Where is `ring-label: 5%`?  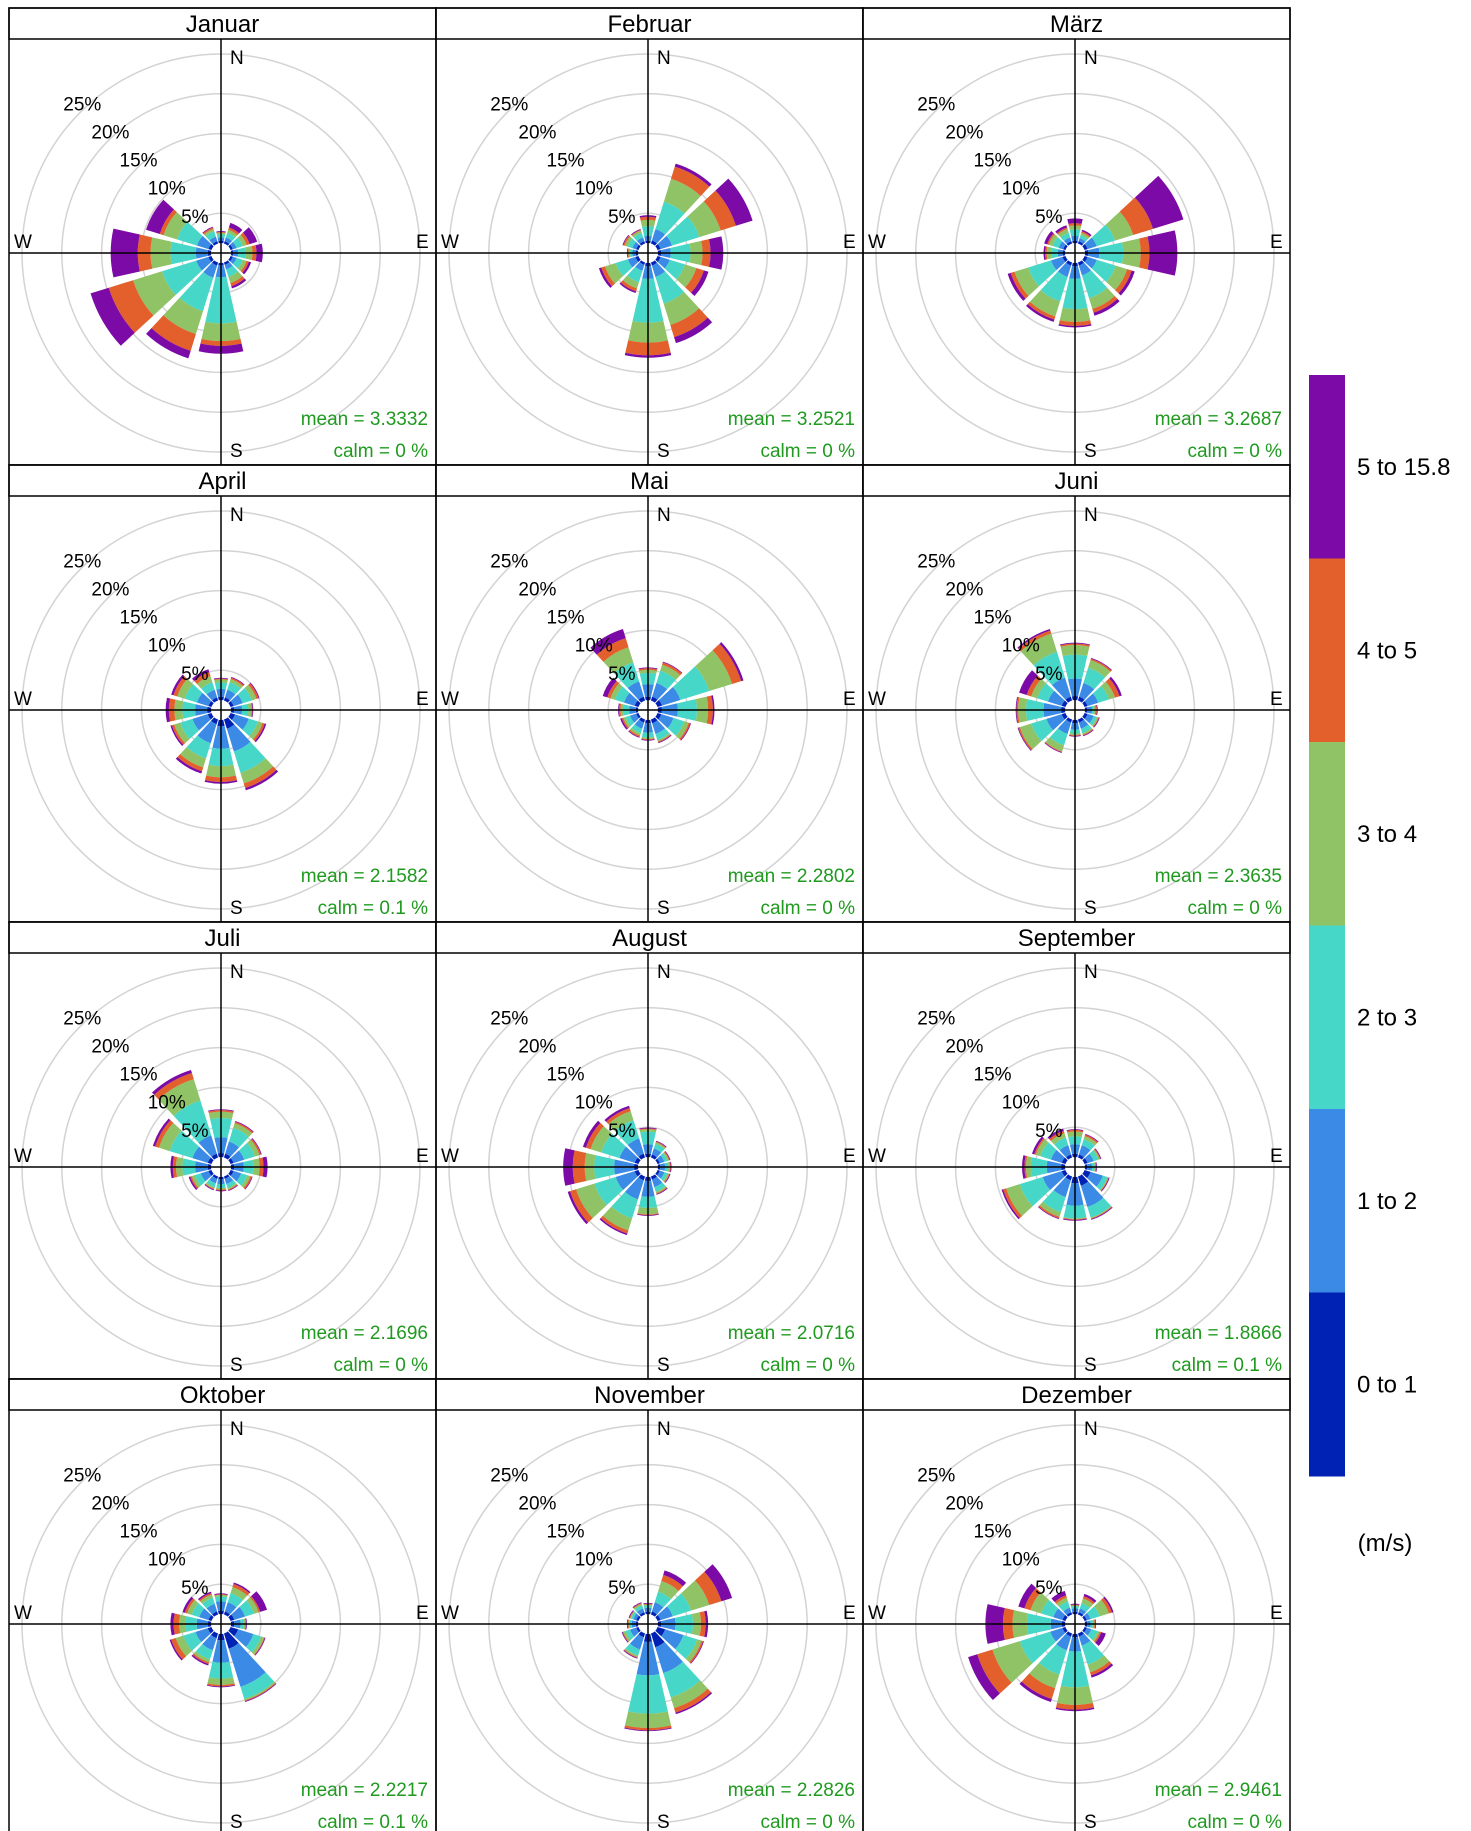 ring-label: 5% is located at coordinates (1049, 217).